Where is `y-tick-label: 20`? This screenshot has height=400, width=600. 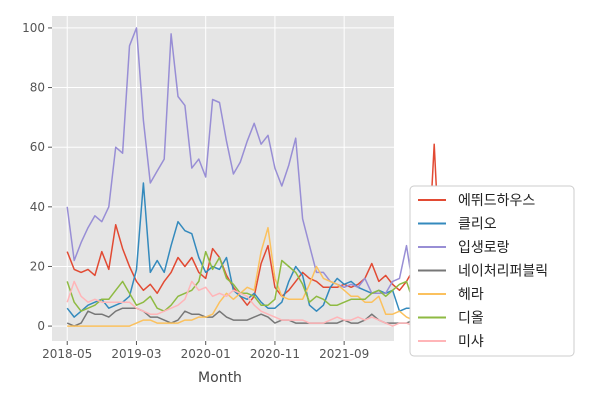 y-tick-label: 20 is located at coordinates (37, 266).